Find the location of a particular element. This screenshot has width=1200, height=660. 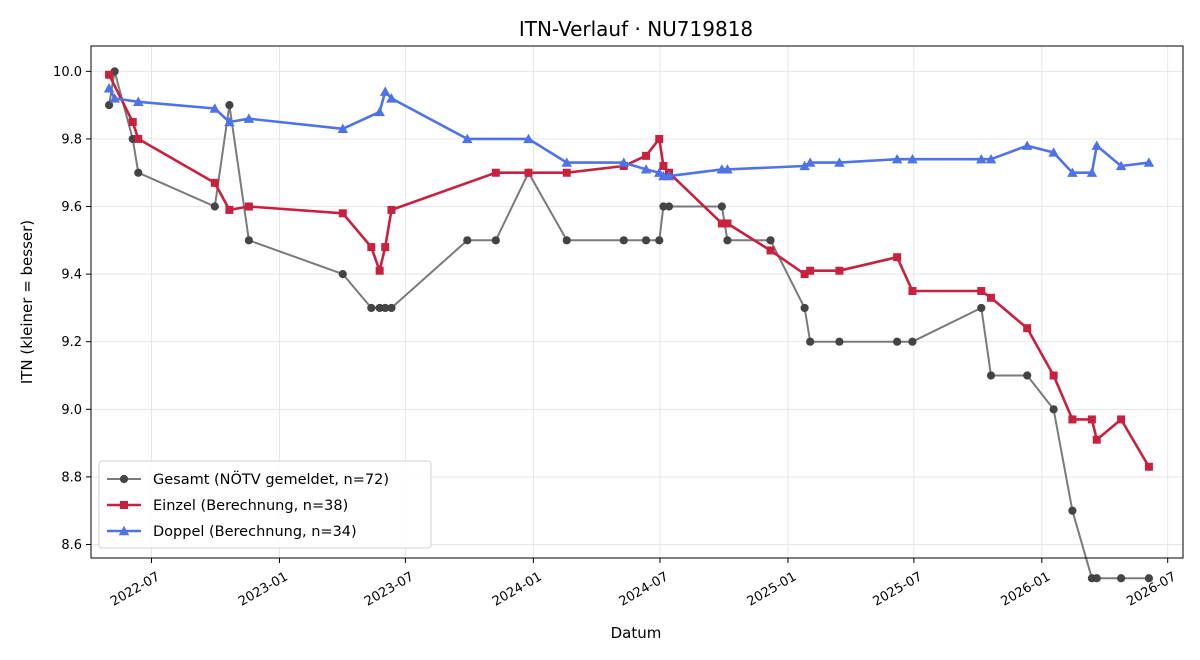

y-tick-label: 9.6 is located at coordinates (71, 207).